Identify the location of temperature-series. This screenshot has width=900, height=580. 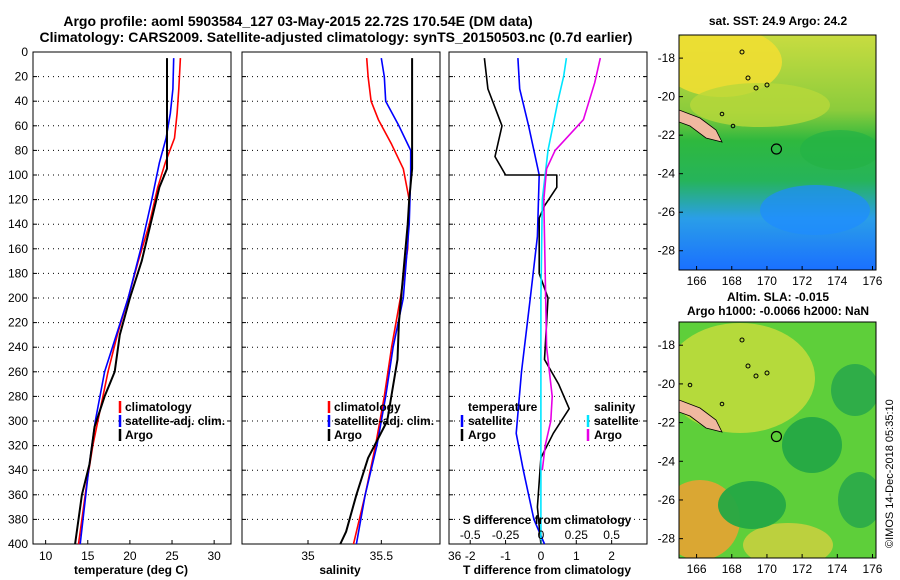
(128, 301).